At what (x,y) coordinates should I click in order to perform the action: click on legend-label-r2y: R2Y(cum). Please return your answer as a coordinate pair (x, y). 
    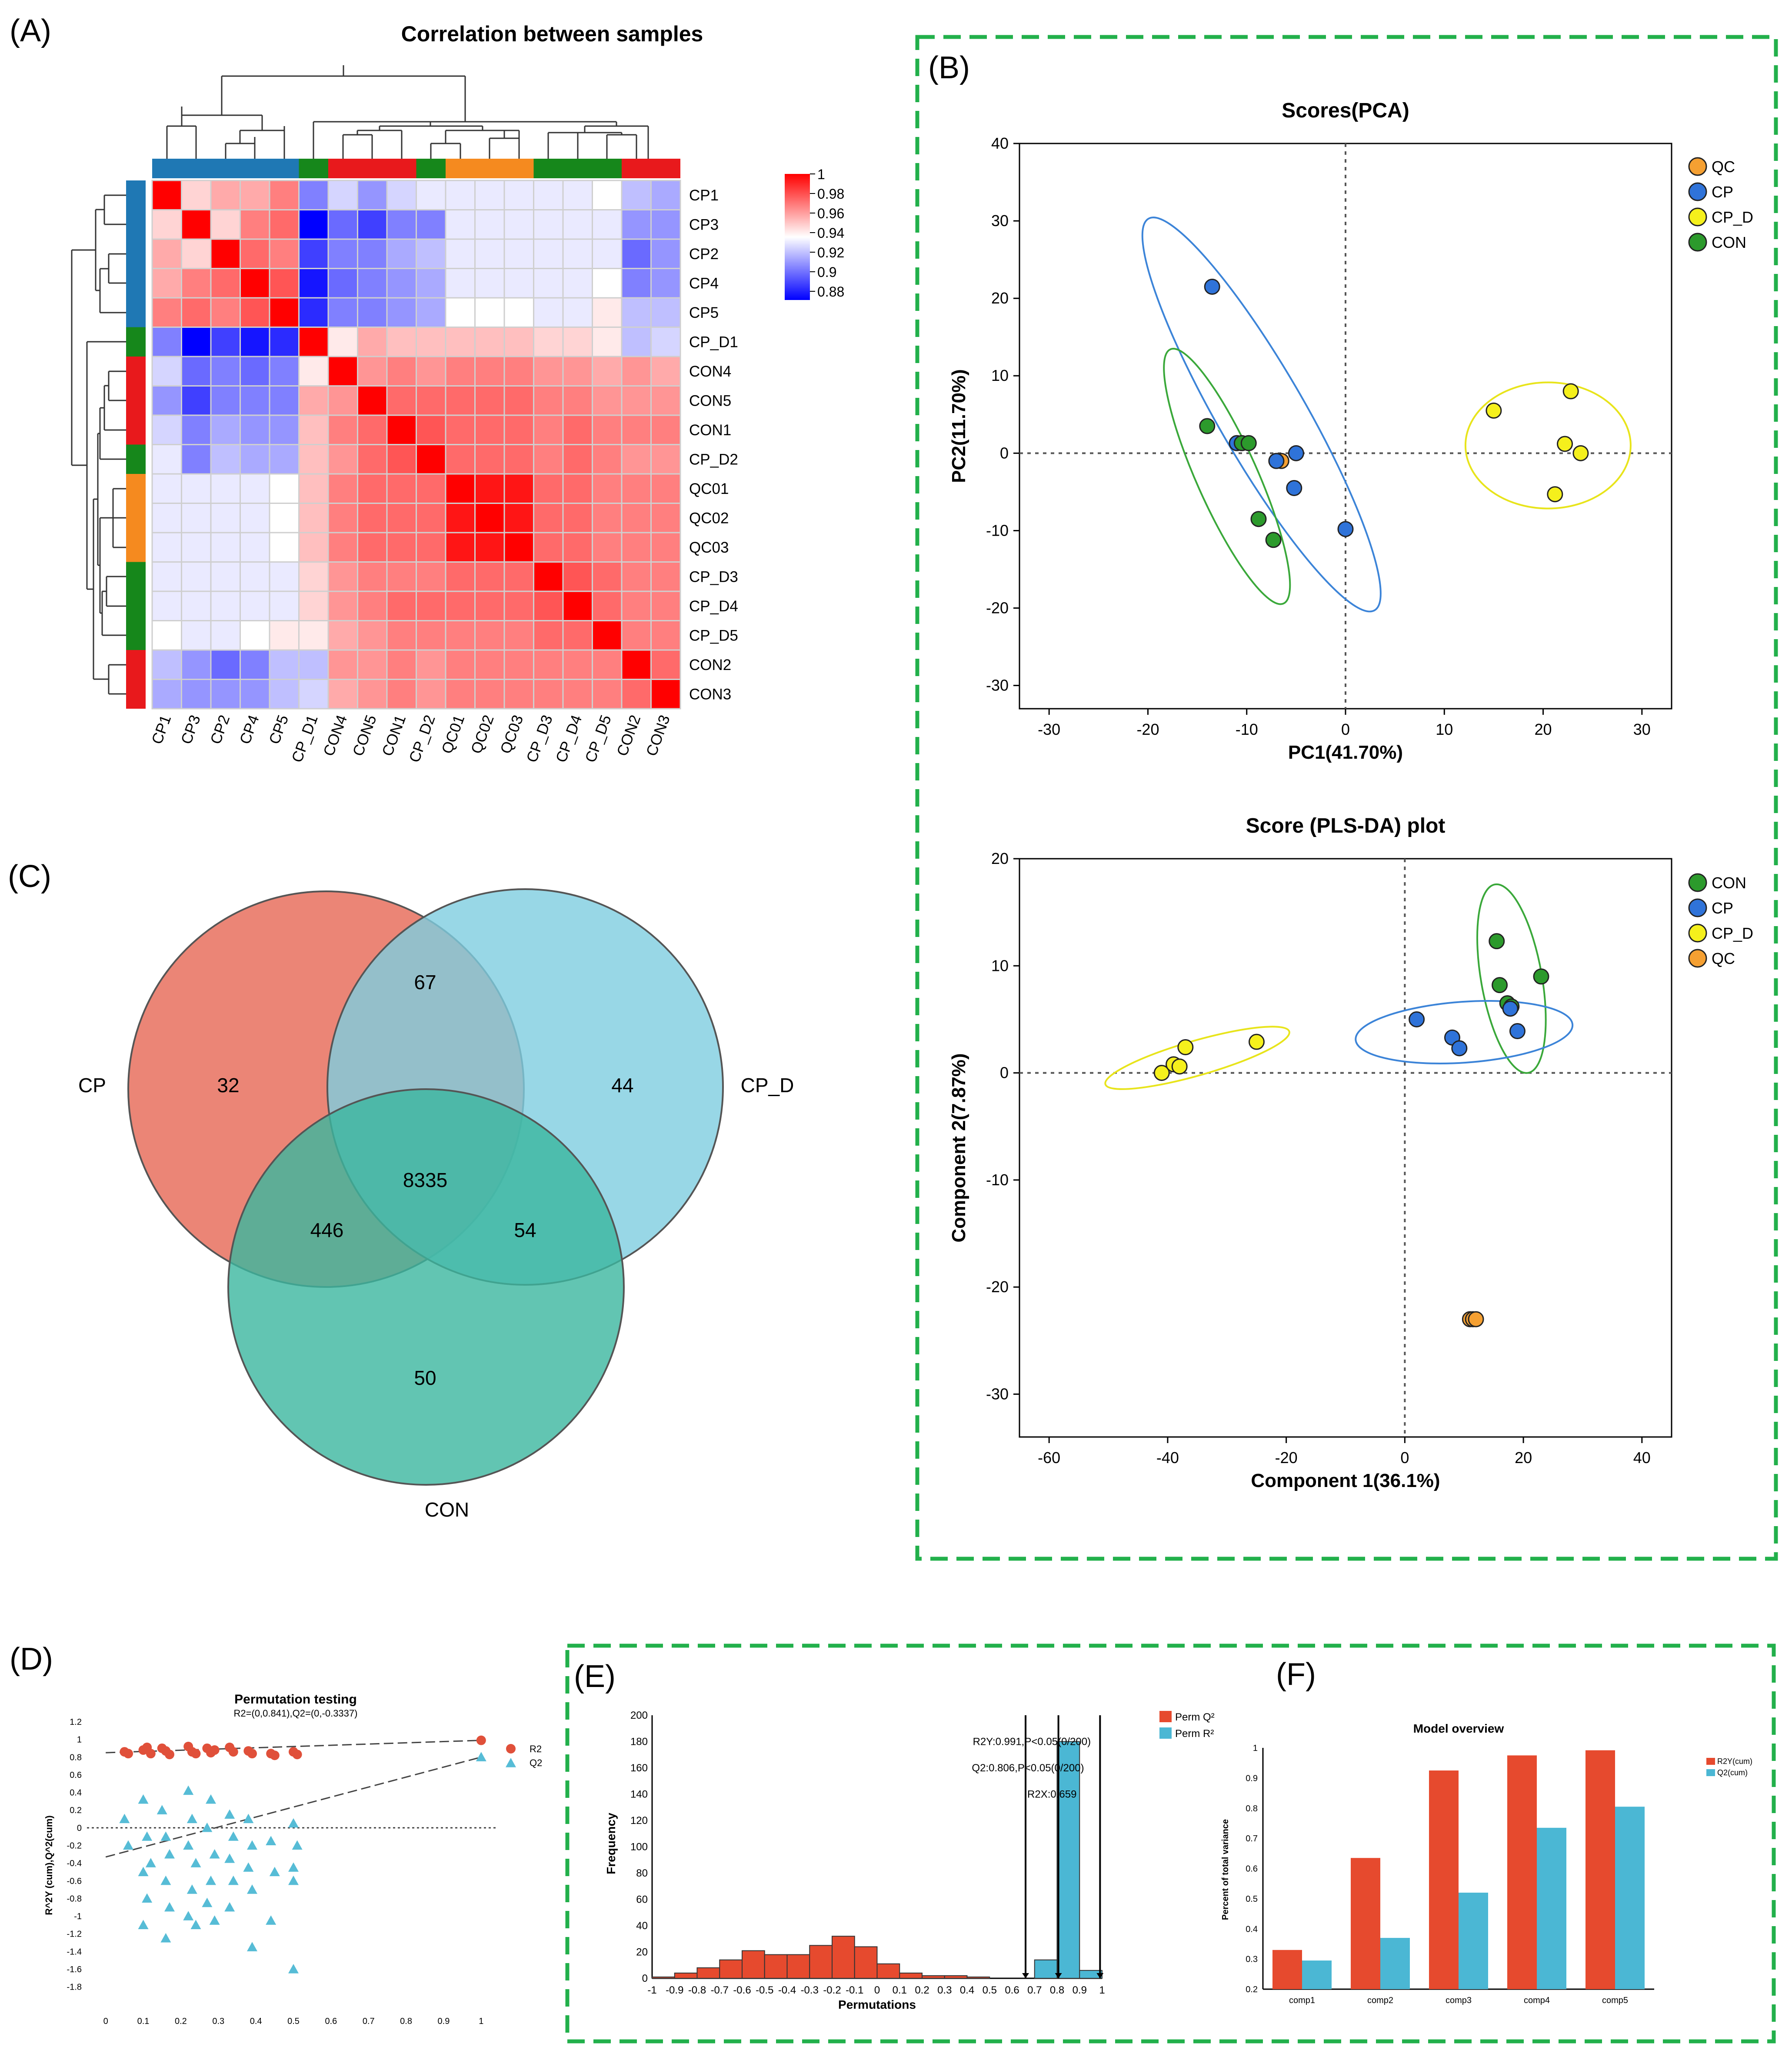
    Looking at the image, I should click on (1734, 1762).